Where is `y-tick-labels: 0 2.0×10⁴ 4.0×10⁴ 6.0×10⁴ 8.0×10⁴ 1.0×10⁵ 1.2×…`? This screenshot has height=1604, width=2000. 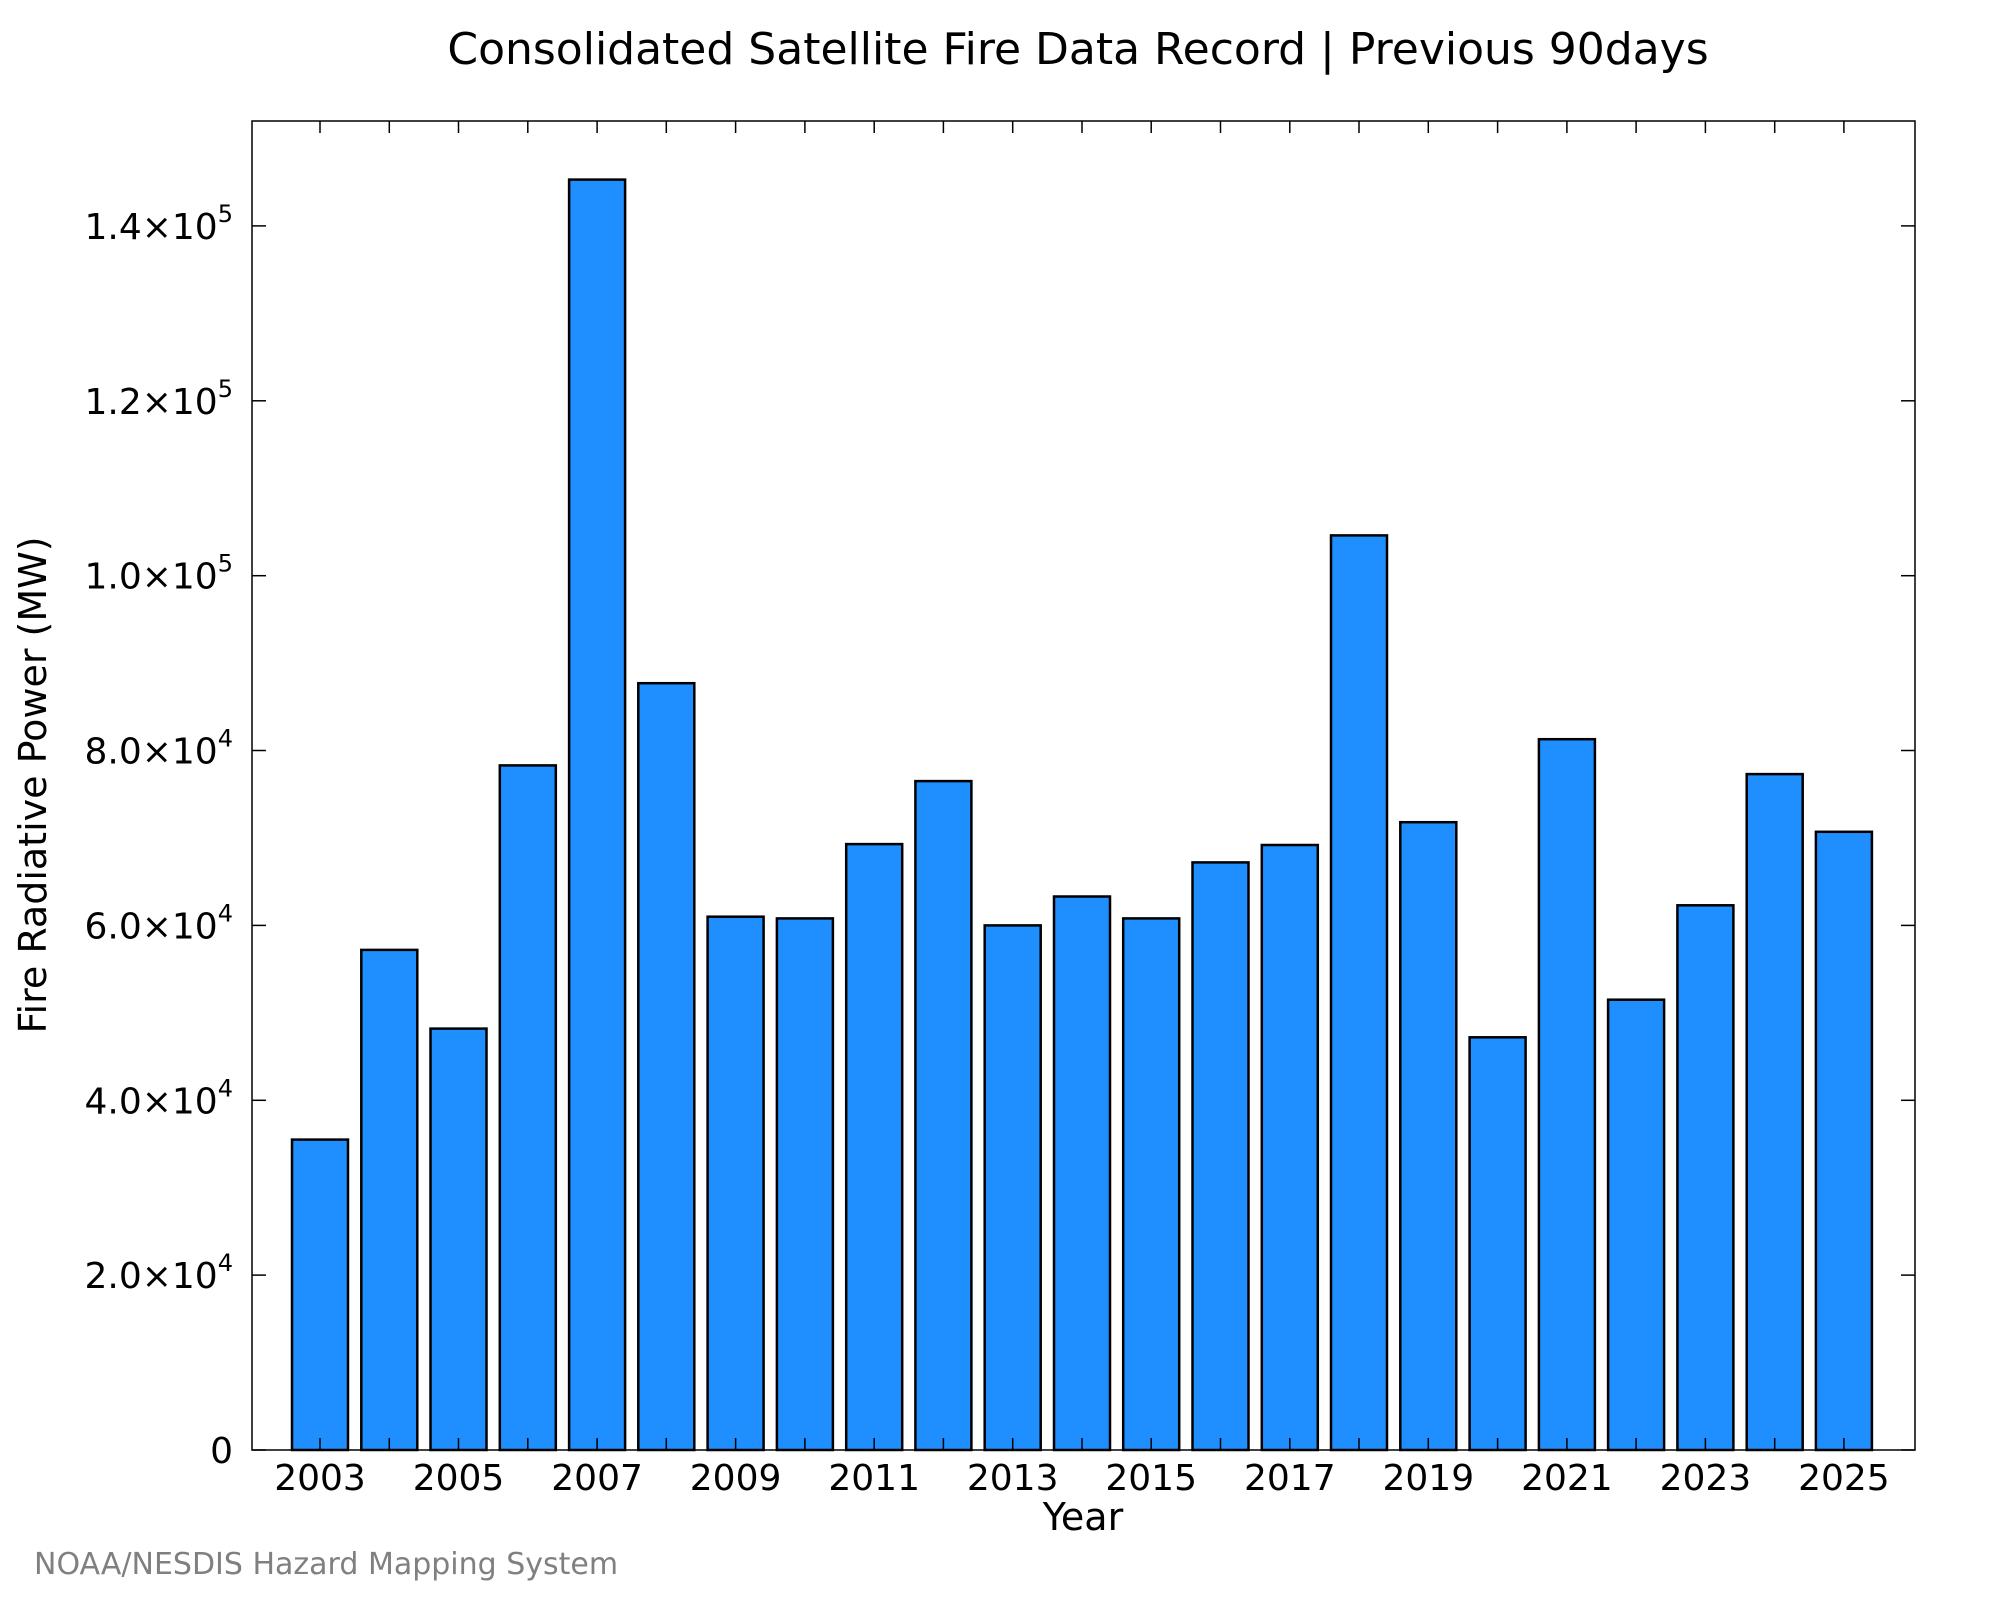 y-tick-labels: 0 2.0×10⁴ 4.0×10⁴ 6.0×10⁴ 8.0×10⁴ 1.0×10⁵ 1.2×… is located at coordinates (158, 836).